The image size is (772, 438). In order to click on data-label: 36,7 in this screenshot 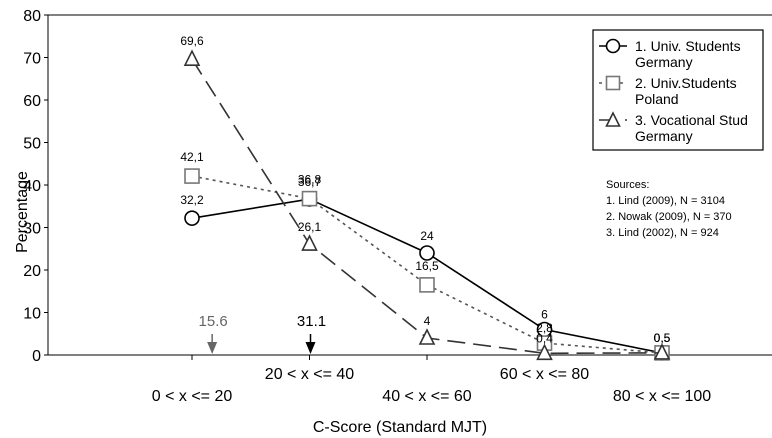, I will do `click(310, 182)`.